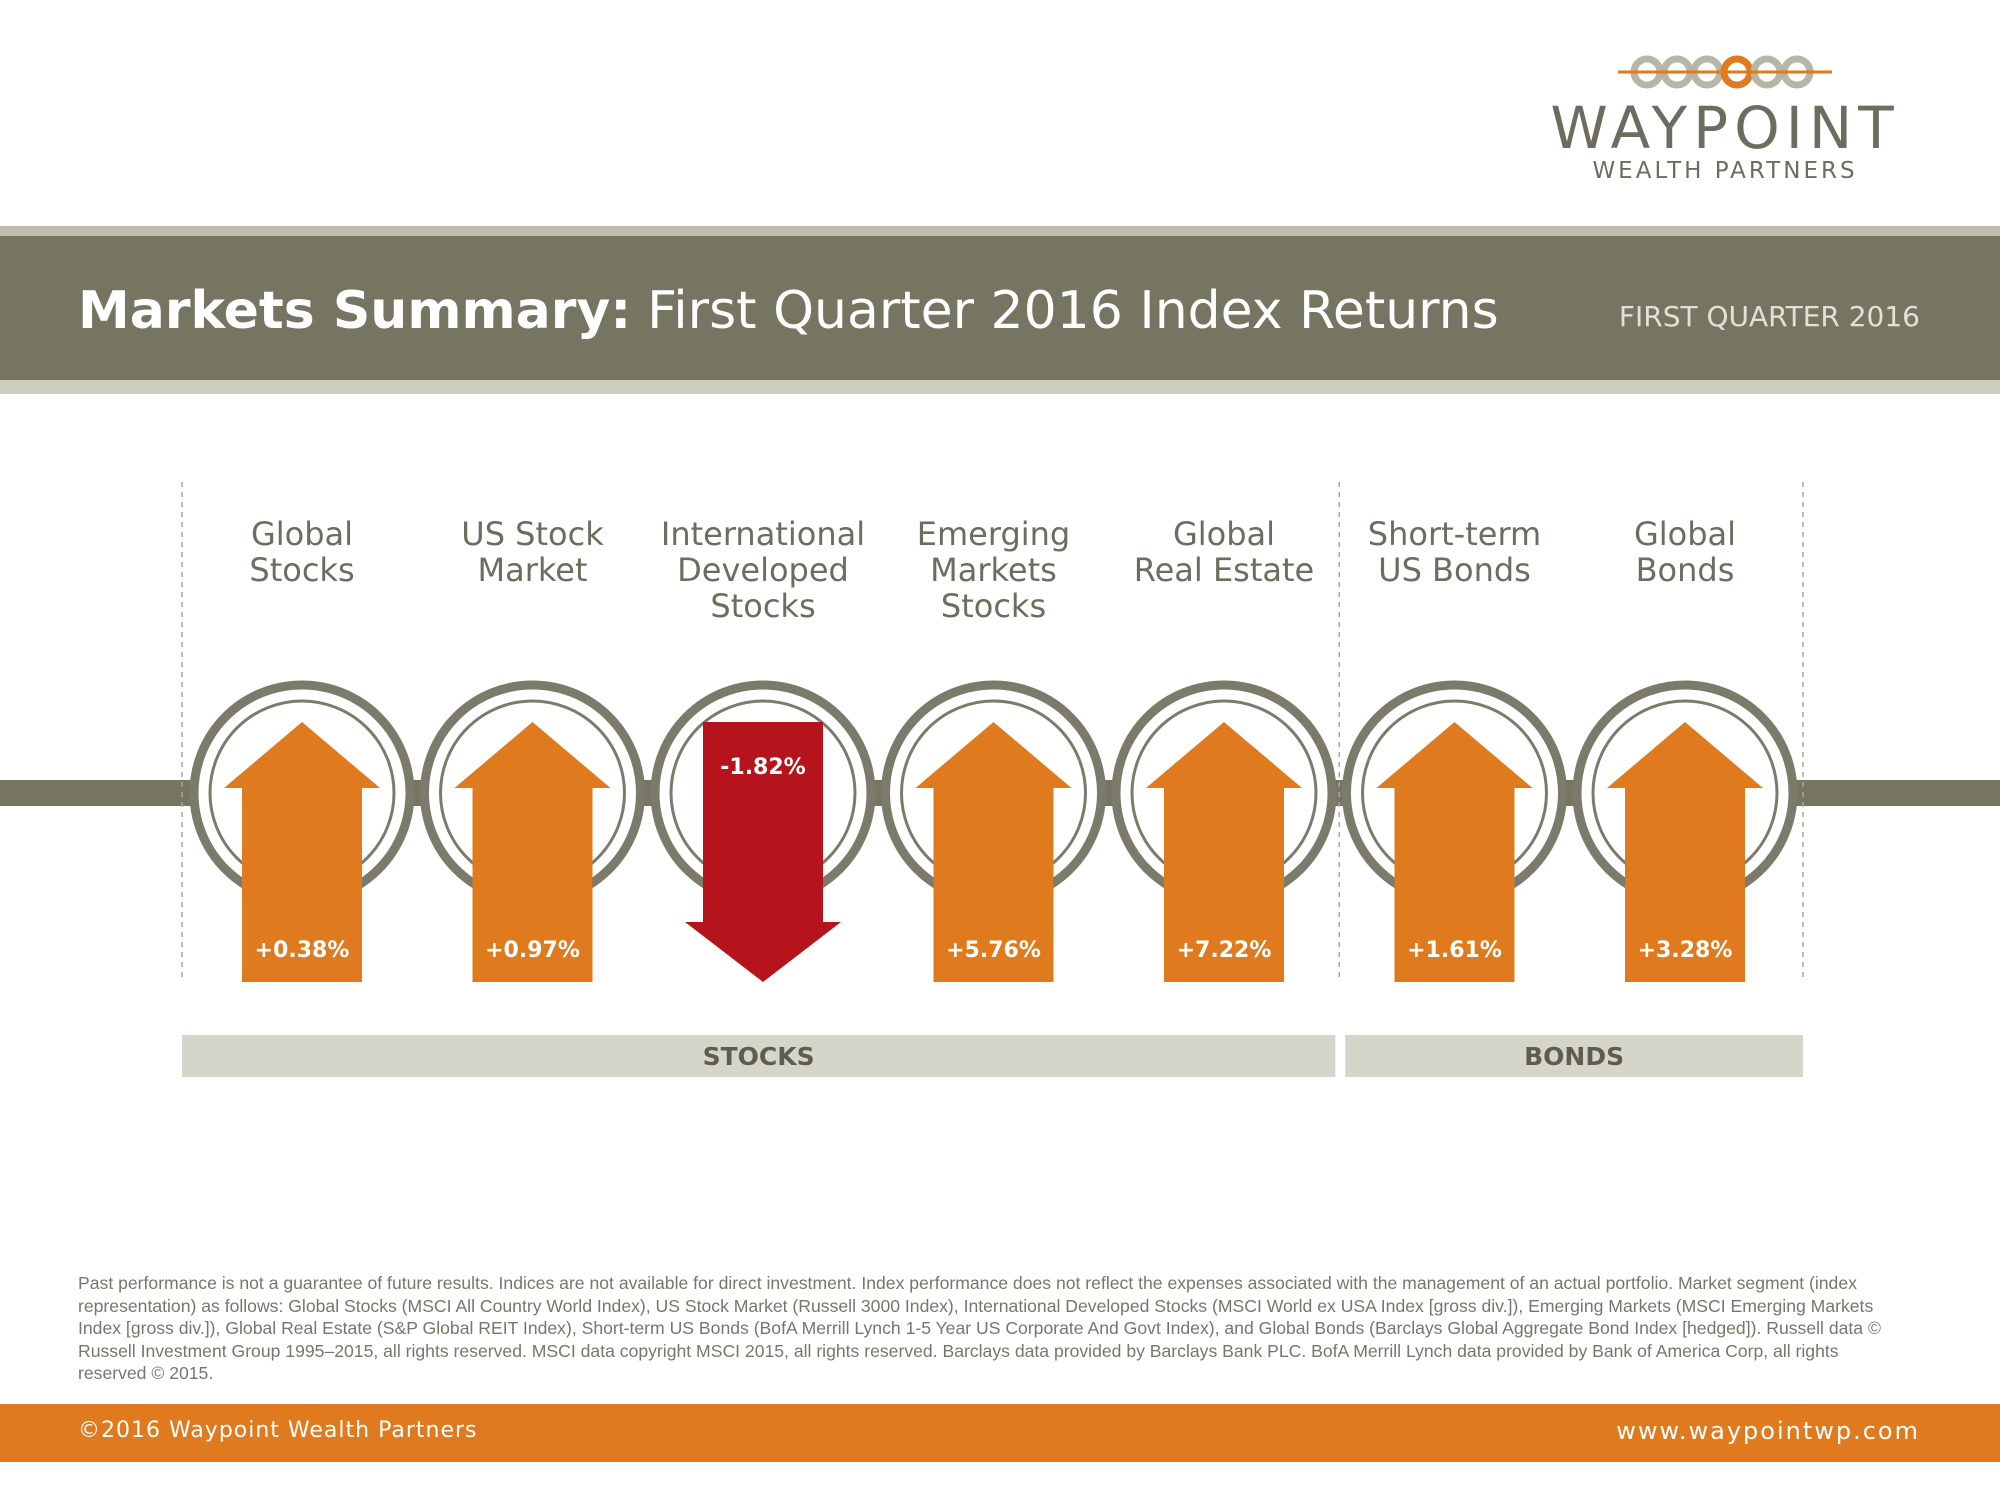  Describe the element at coordinates (1768, 1431) in the screenshot. I see `footer-url: www.waypointwp.com` at that location.